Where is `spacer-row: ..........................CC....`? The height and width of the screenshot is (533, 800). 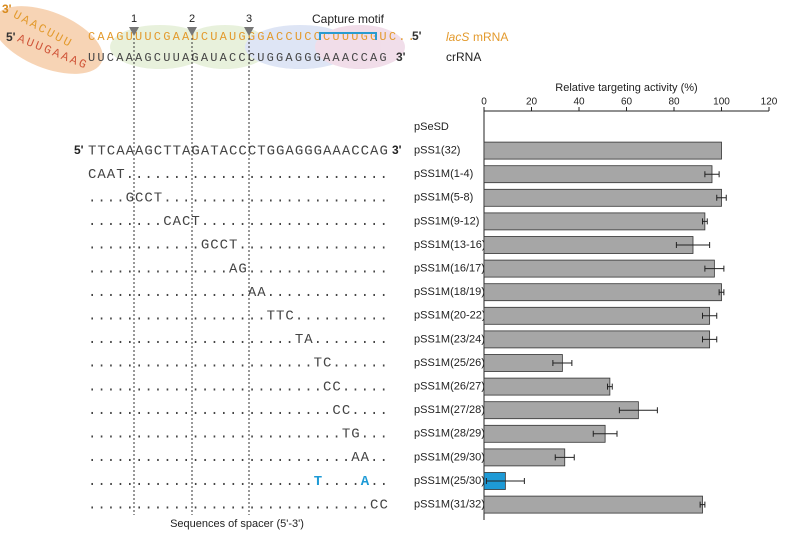 spacer-row: ..........................CC.... is located at coordinates (238, 411).